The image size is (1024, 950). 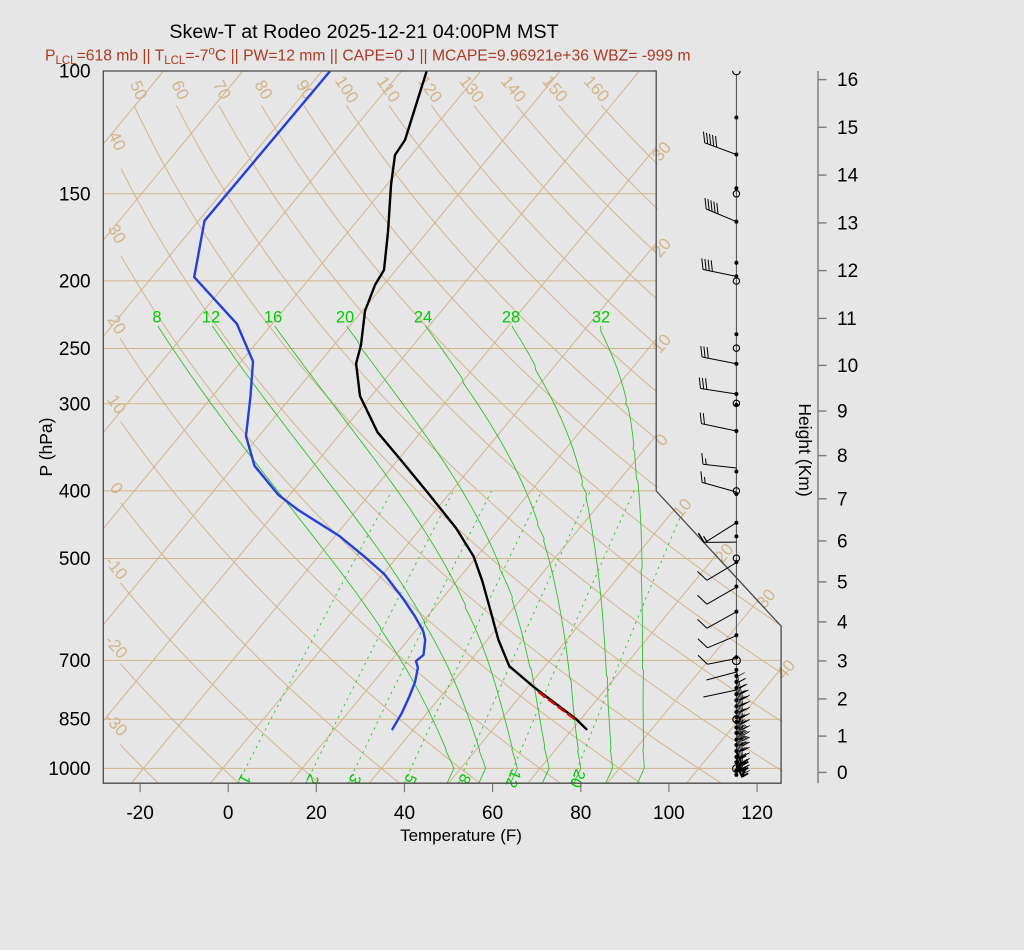 What do you see at coordinates (757, 813) in the screenshot?
I see `svg-text: 120` at bounding box center [757, 813].